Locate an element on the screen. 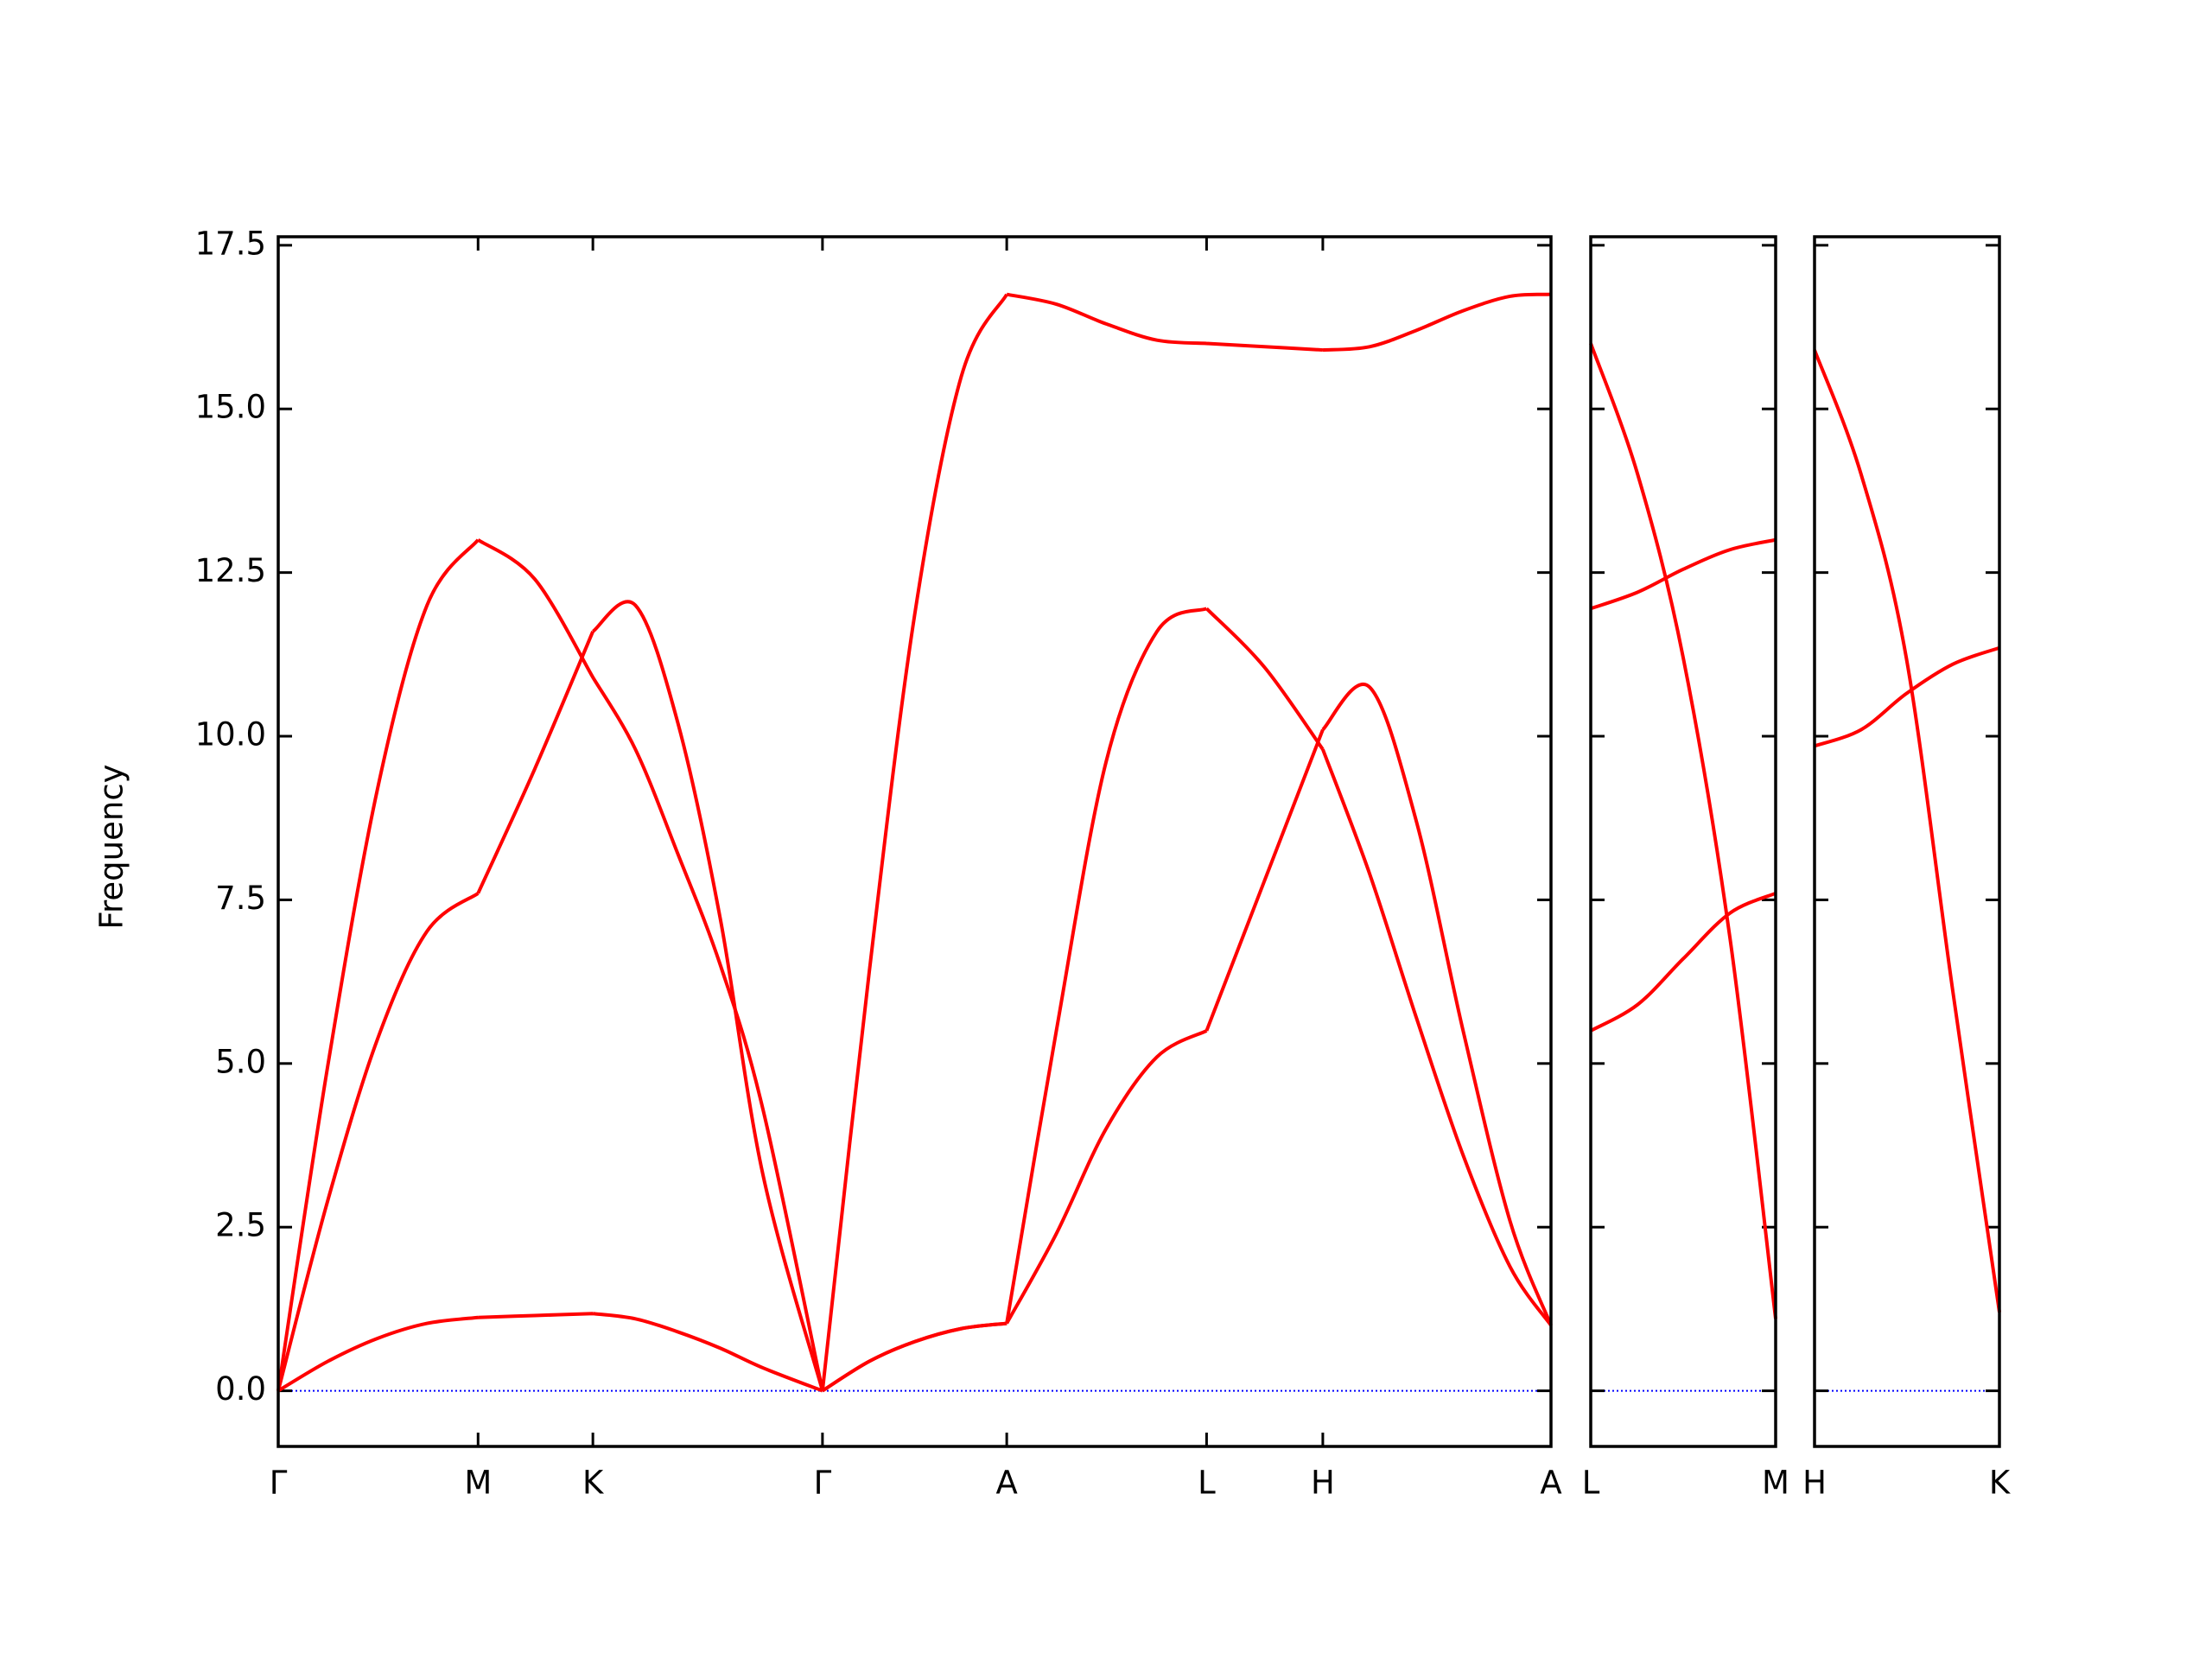 The image size is (2212, 1659). y-tick-label: 10.0 is located at coordinates (231, 734).